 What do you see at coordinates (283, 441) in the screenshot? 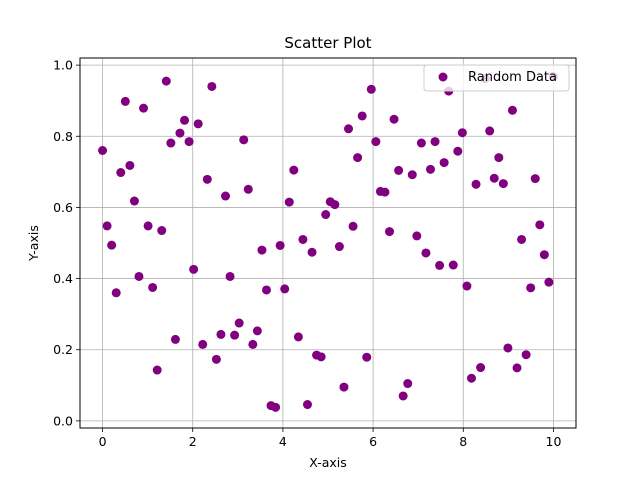
I see `x-tick-label: 4` at bounding box center [283, 441].